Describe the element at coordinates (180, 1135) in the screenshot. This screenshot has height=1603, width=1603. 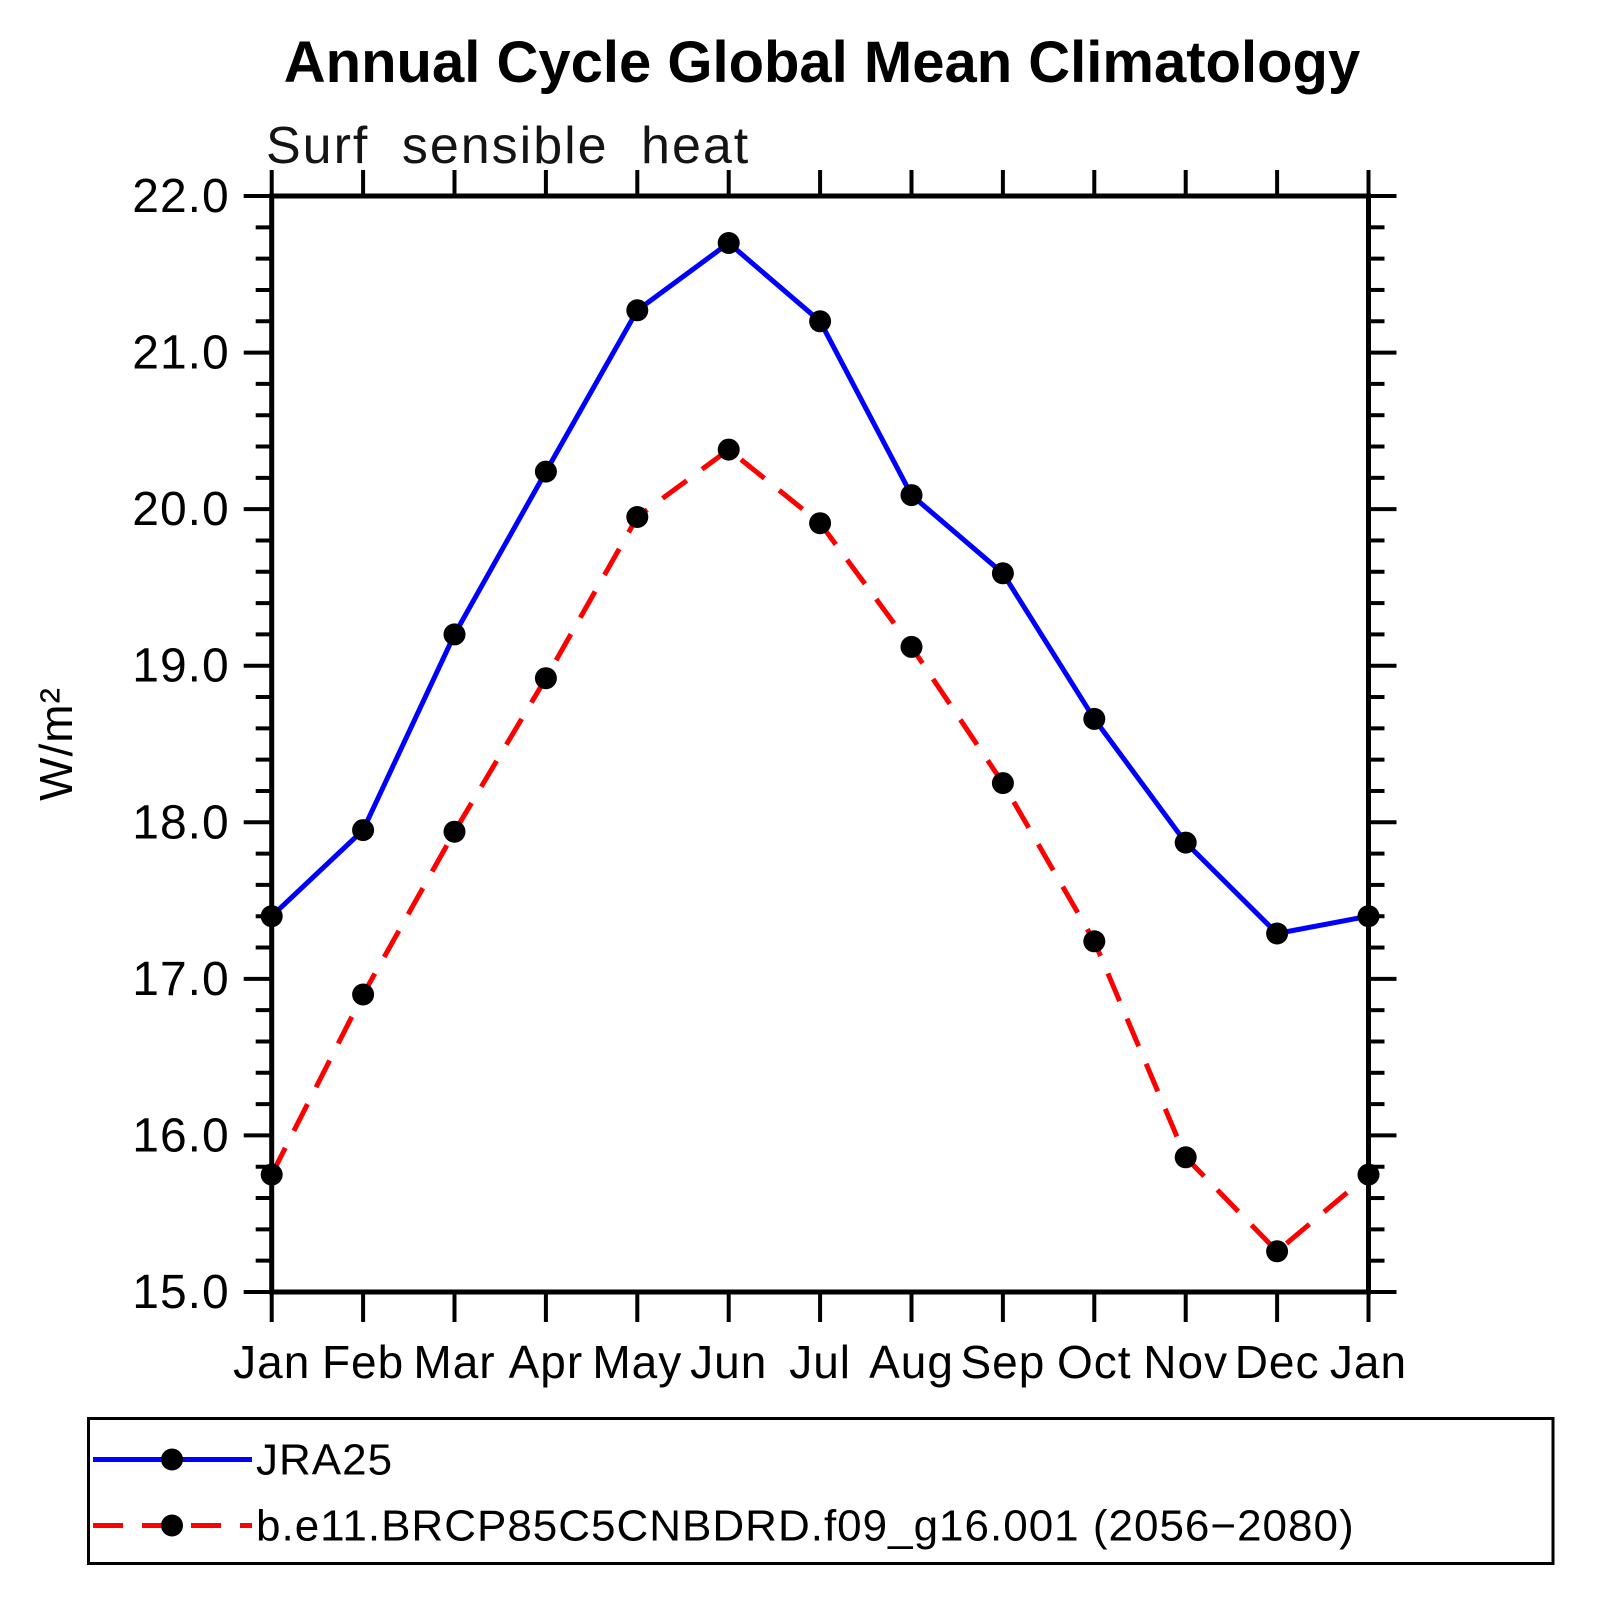
I see `y-axis-tick-label: 16.0` at that location.